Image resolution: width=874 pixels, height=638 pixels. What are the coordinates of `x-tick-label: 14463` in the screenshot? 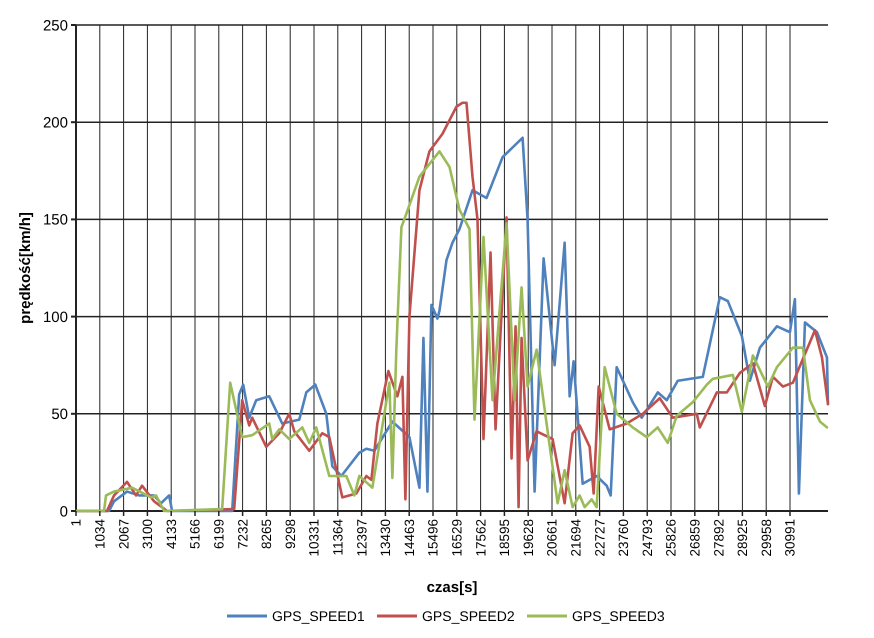 It's located at (409, 538).